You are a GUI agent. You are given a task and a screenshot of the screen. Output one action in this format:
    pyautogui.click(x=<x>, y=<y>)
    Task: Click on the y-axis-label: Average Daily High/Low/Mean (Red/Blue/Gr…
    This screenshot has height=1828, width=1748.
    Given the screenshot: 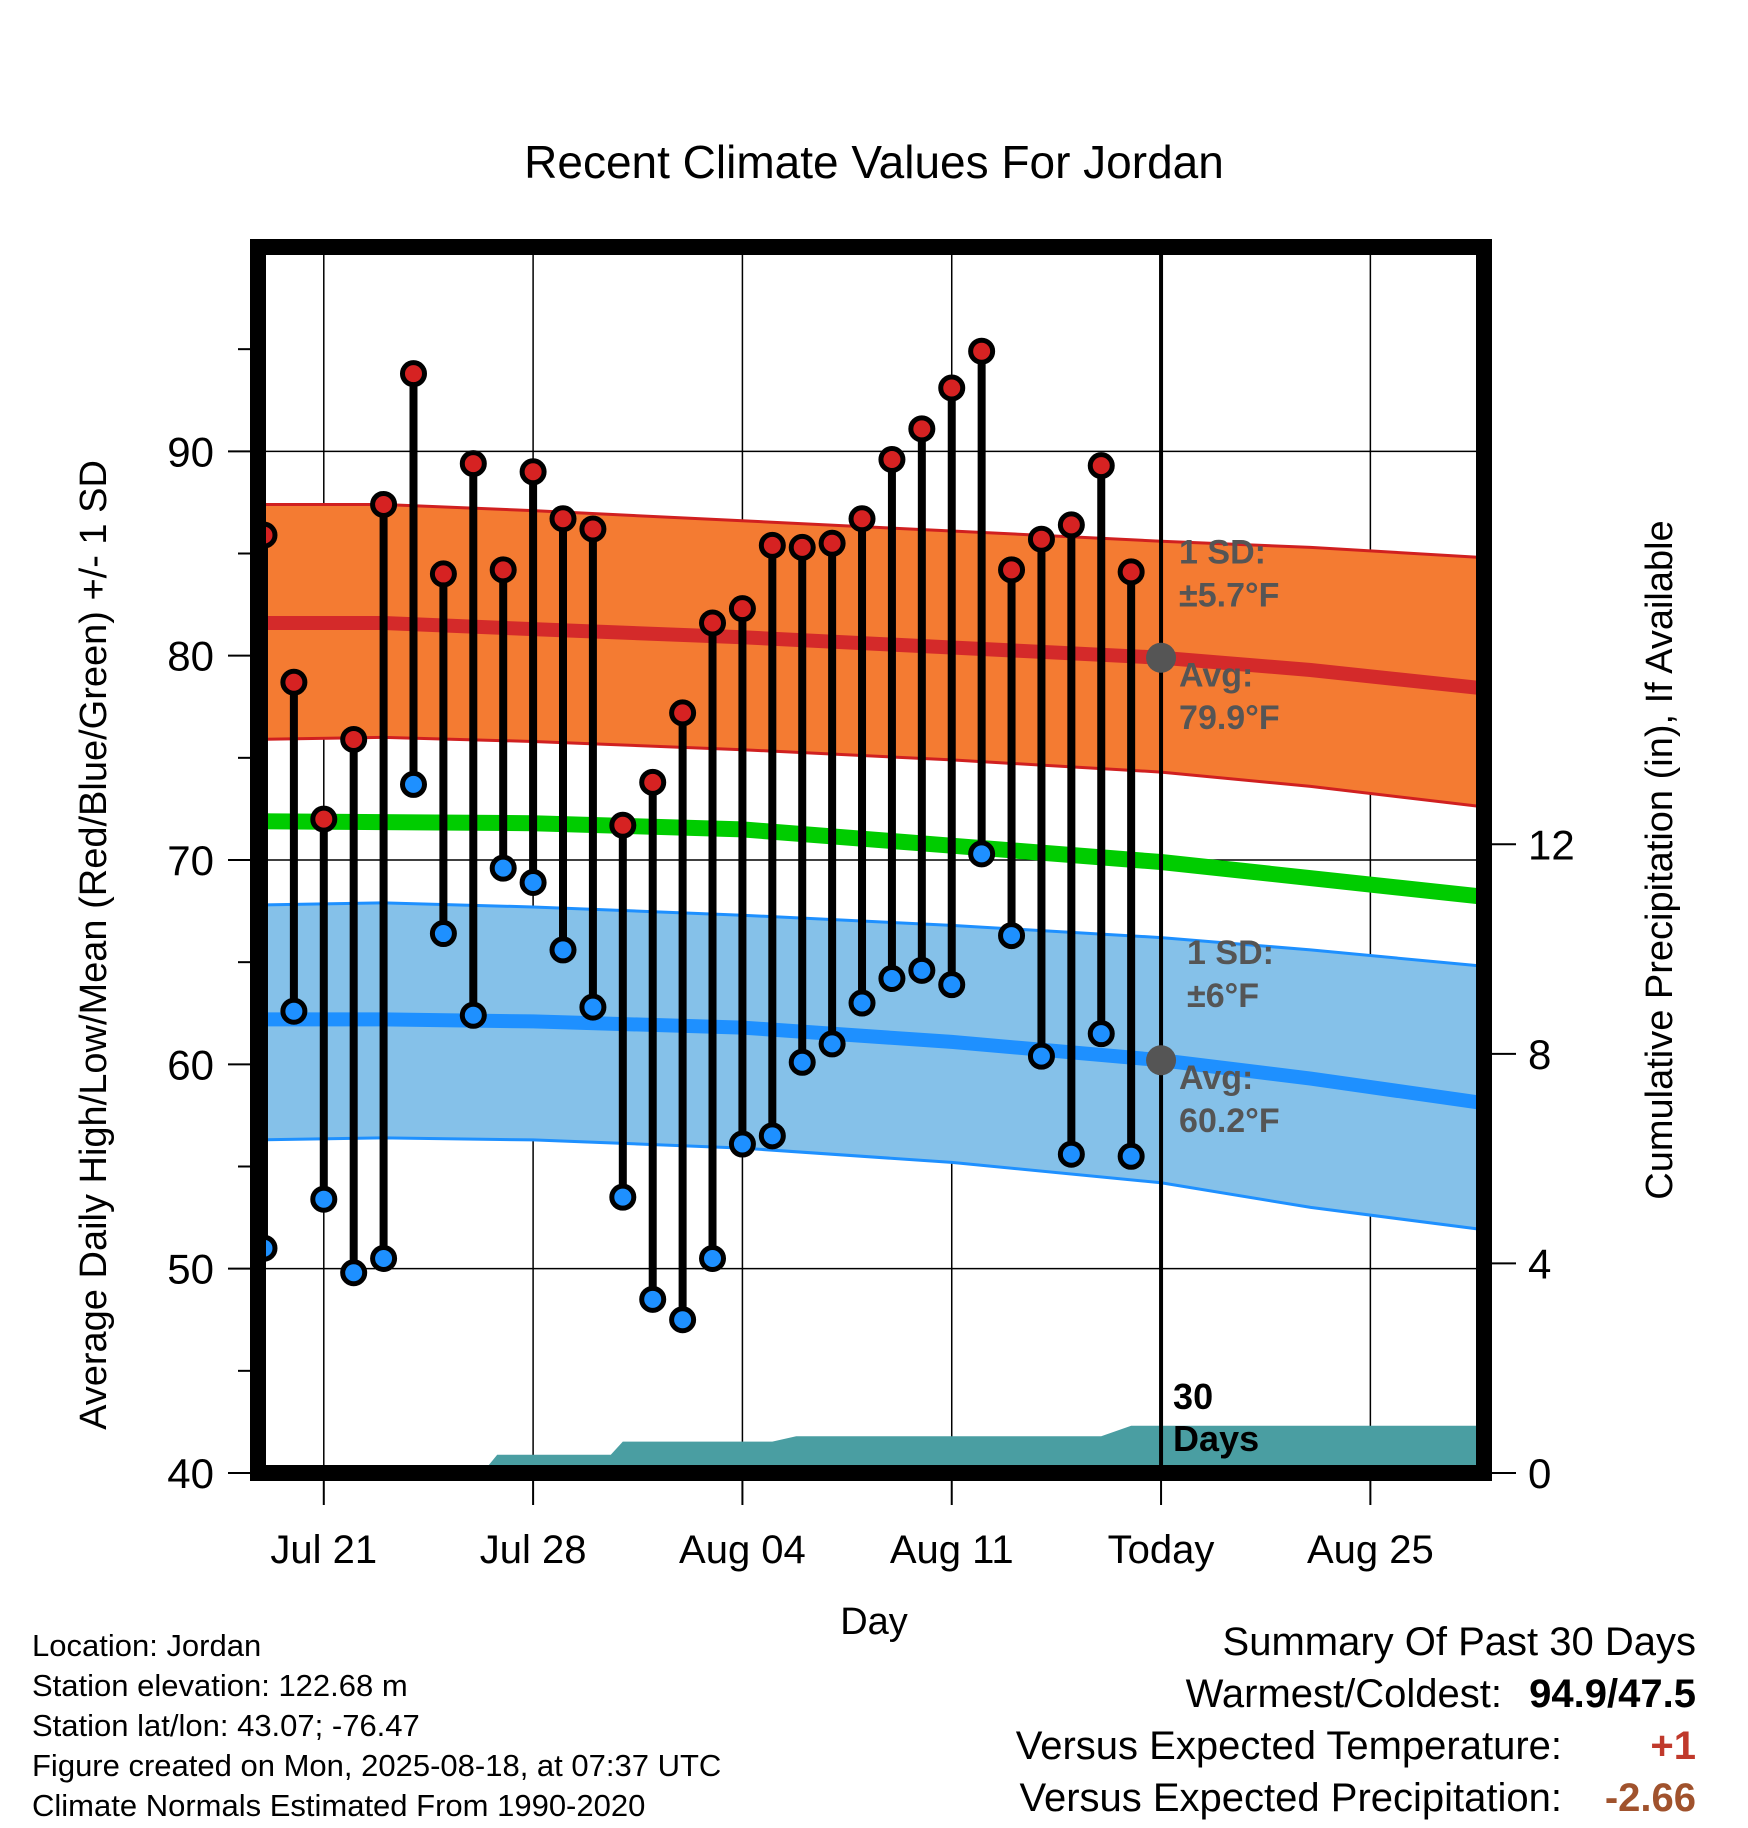 What is the action you would take?
    pyautogui.click(x=94, y=945)
    